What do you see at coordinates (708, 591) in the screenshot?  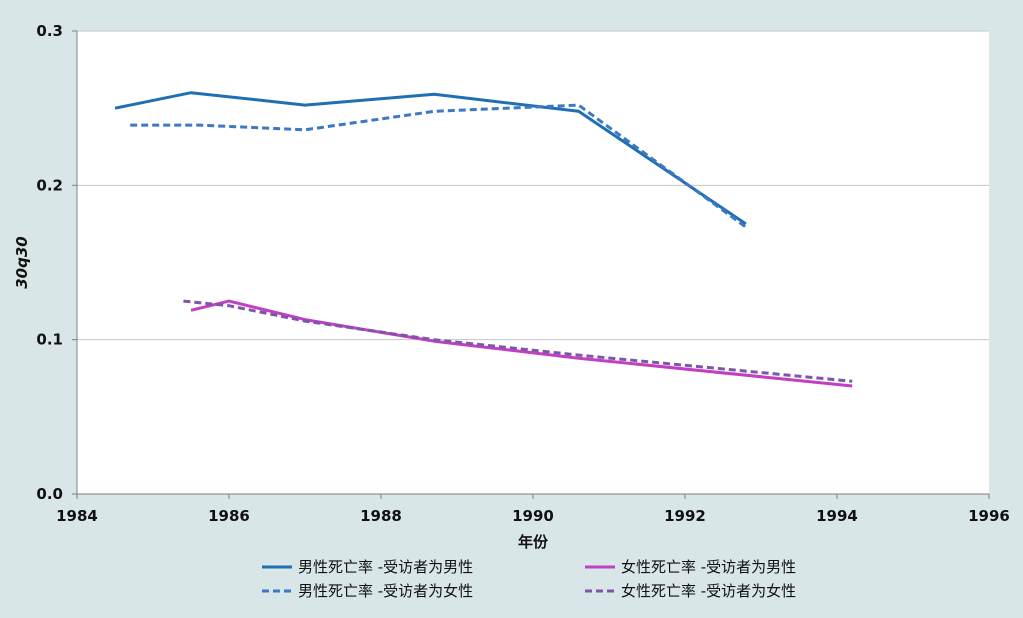 I see `legend-label-4: 女性死亡率 -受访者为女性` at bounding box center [708, 591].